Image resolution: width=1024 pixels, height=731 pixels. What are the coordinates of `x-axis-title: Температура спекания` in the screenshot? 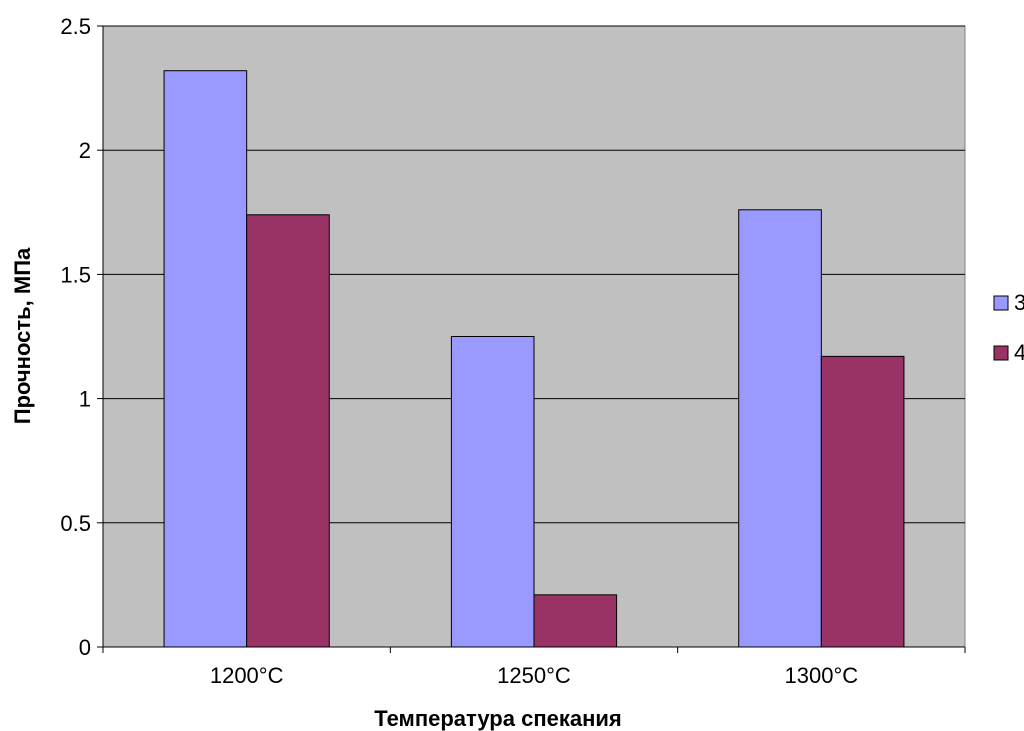 It's located at (497, 718).